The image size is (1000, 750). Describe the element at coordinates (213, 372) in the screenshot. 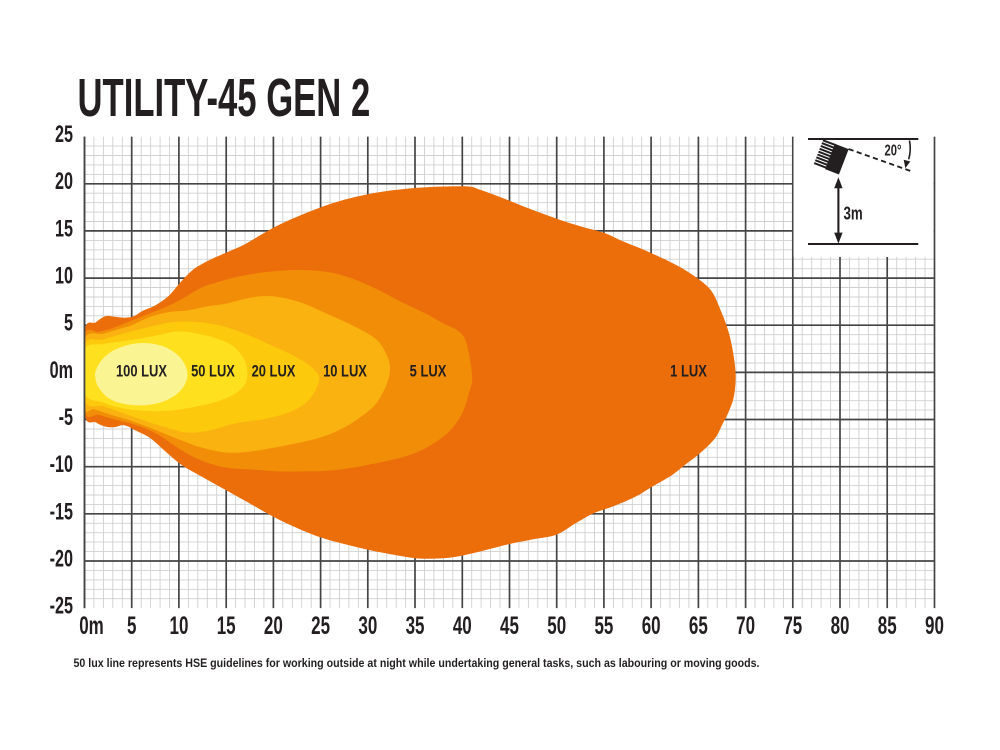

I see `svg-text: 50 LUX` at that location.